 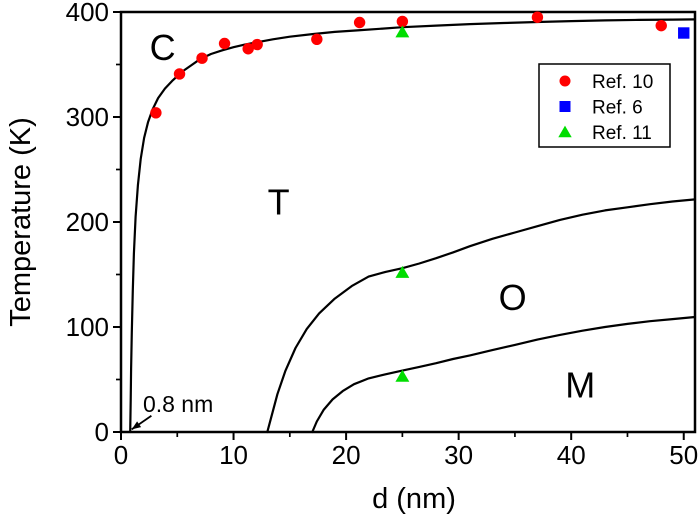 I want to click on x-axis: 0 10 20 30 40 50, so click(x=406, y=451).